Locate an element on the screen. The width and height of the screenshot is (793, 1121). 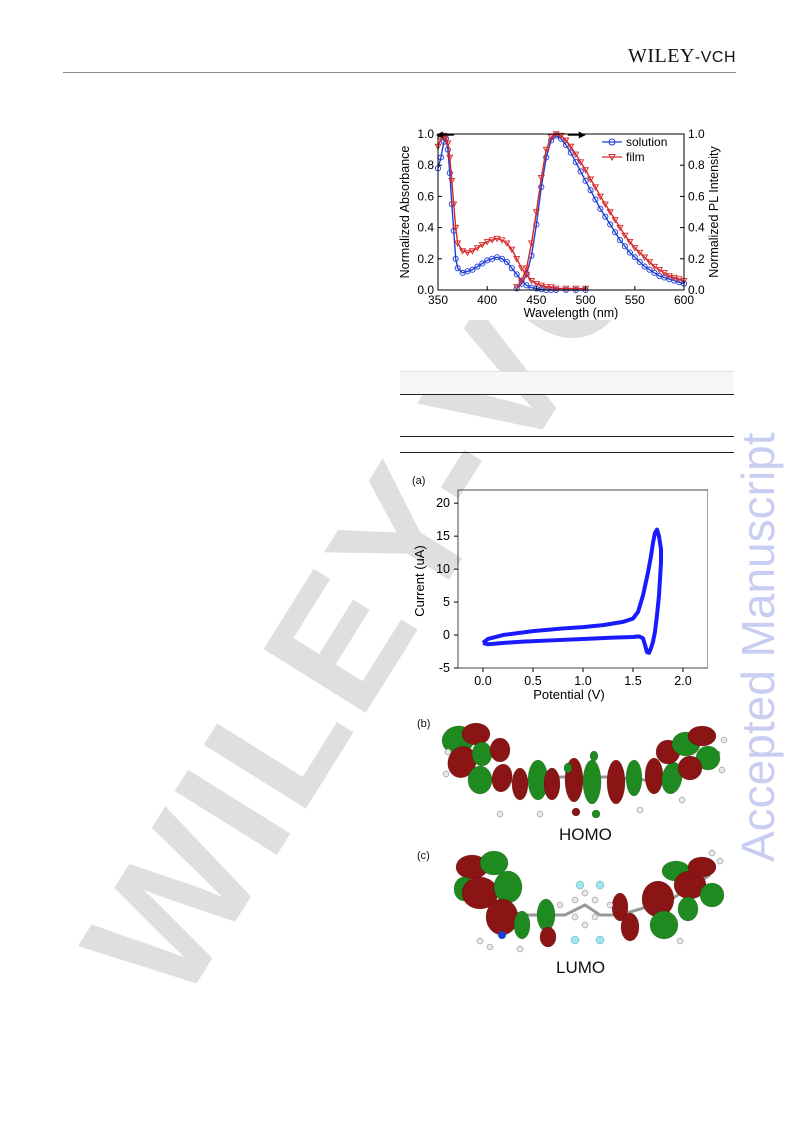
lumo-label: LUMO is located at coordinates (581, 967).